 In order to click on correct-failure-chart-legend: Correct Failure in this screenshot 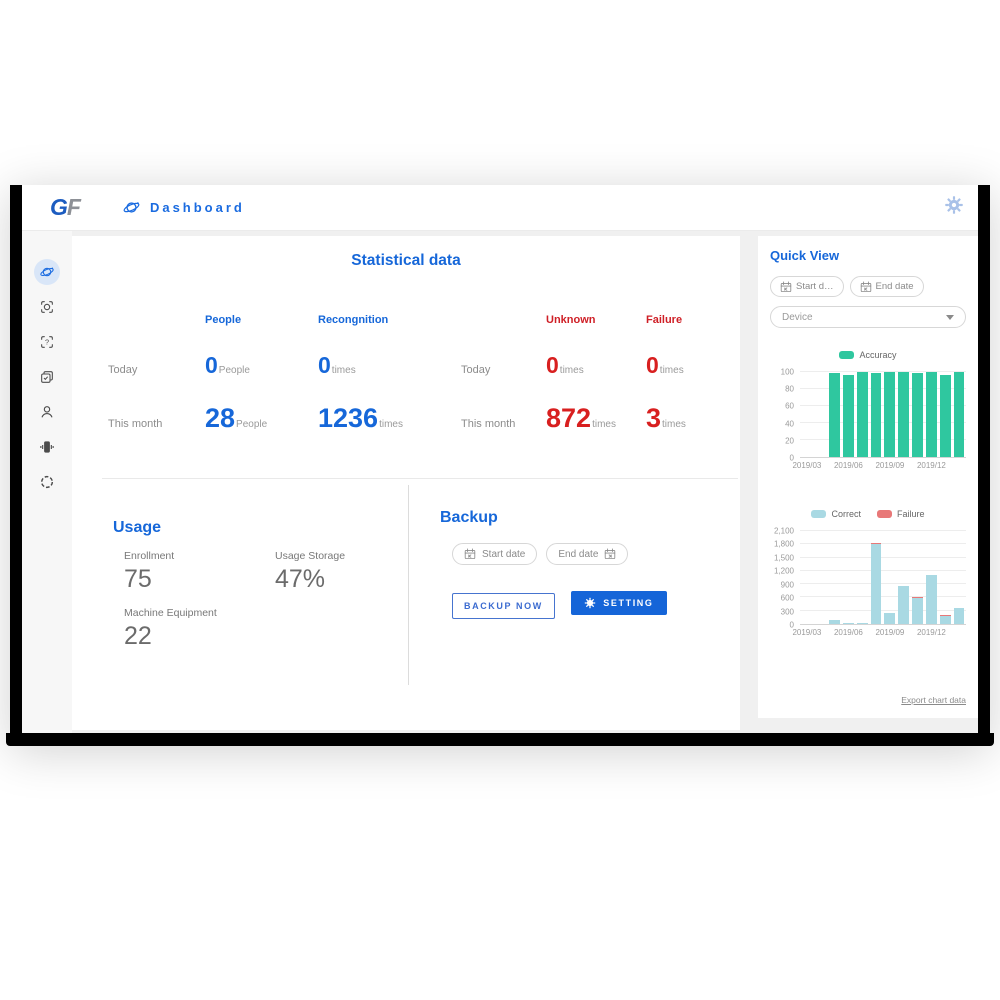, I will do `click(868, 514)`.